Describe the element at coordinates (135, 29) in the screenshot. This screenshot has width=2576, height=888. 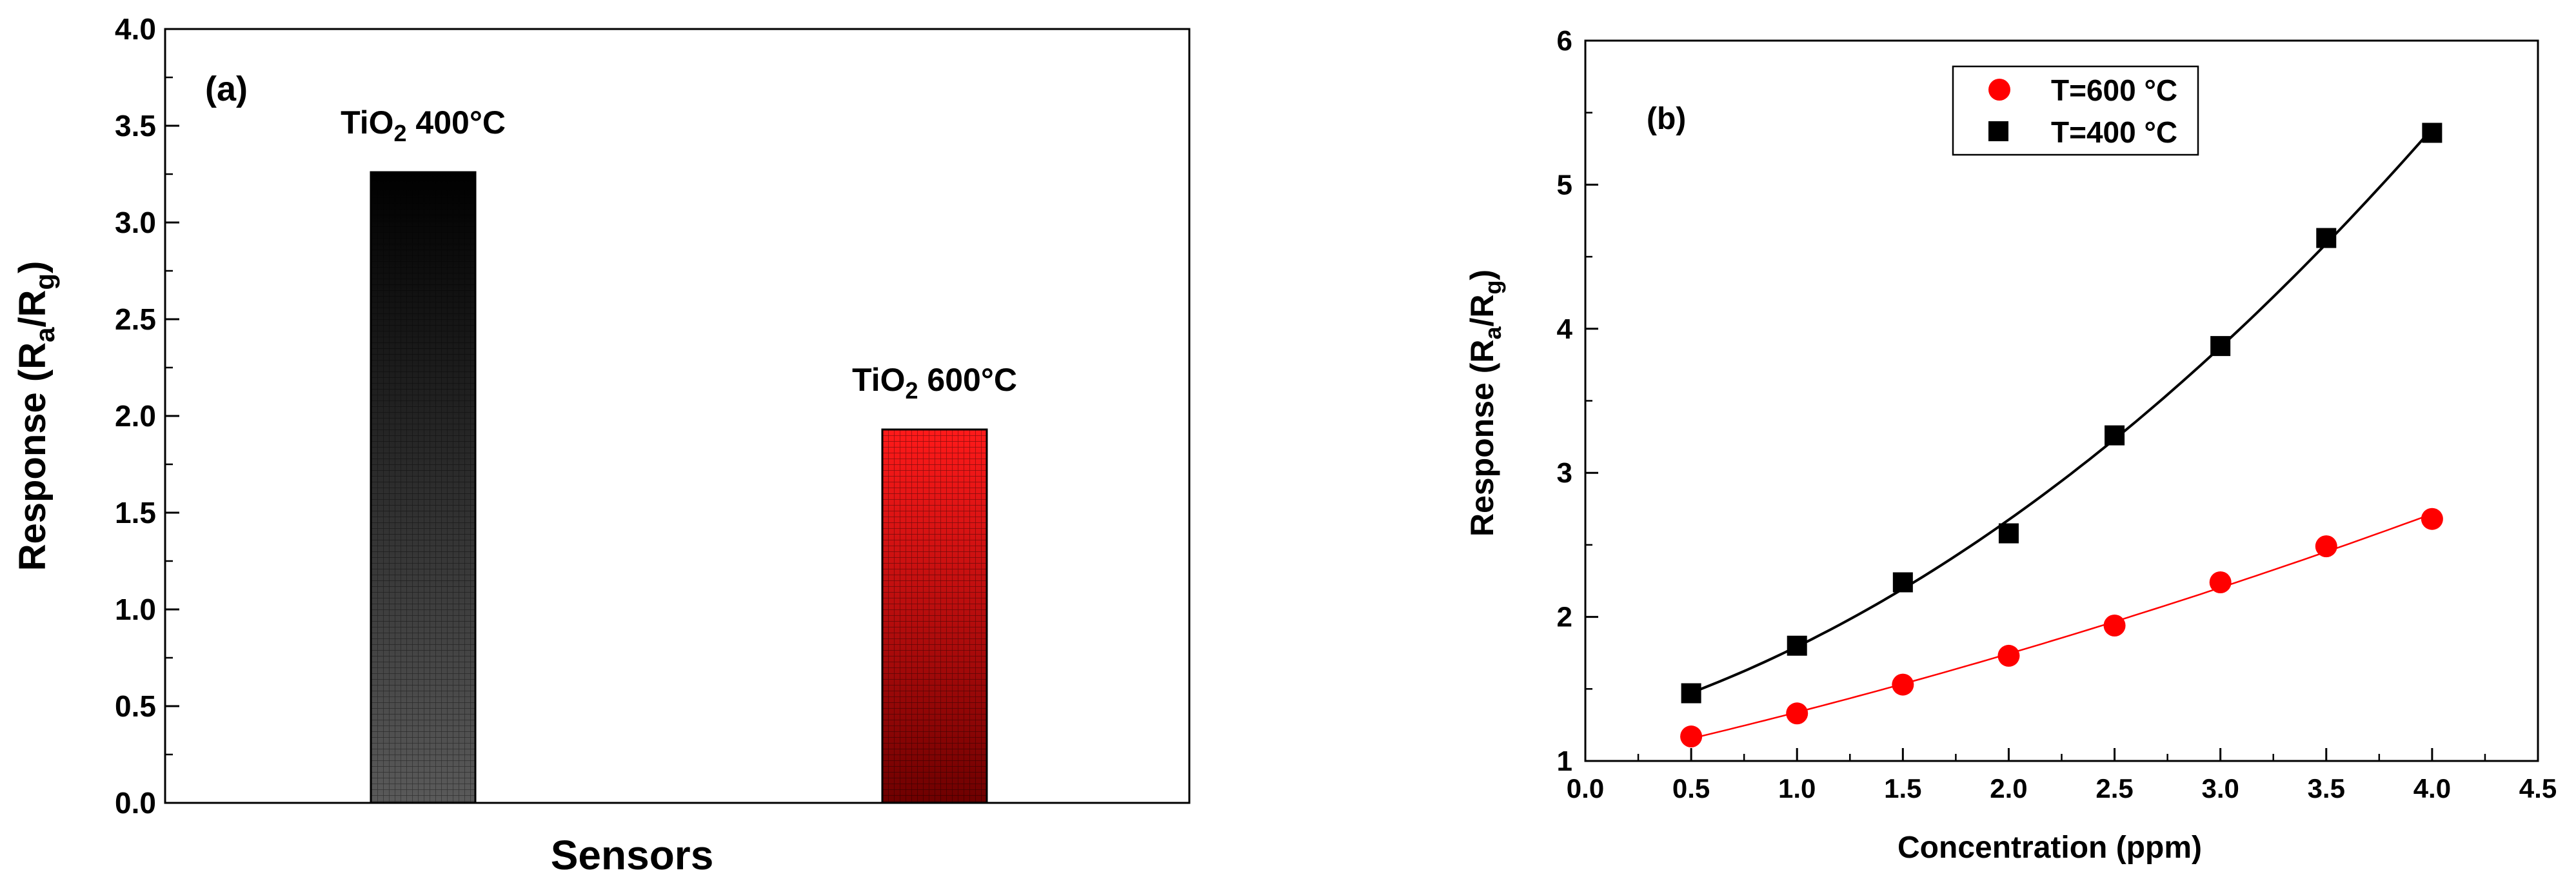
I see `panel-a-y-tick-label: 4.0` at that location.